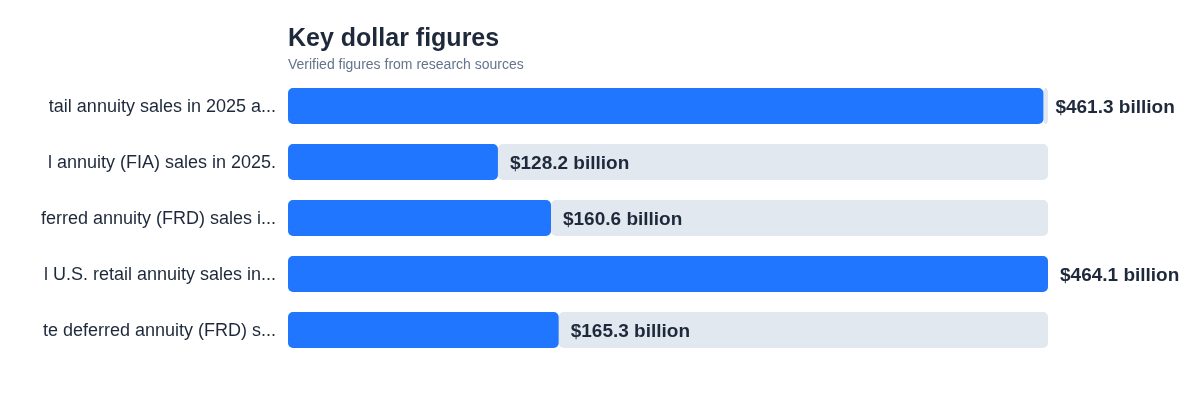  Describe the element at coordinates (1115, 106) in the screenshot. I see `data-label: $461.3 billion` at that location.